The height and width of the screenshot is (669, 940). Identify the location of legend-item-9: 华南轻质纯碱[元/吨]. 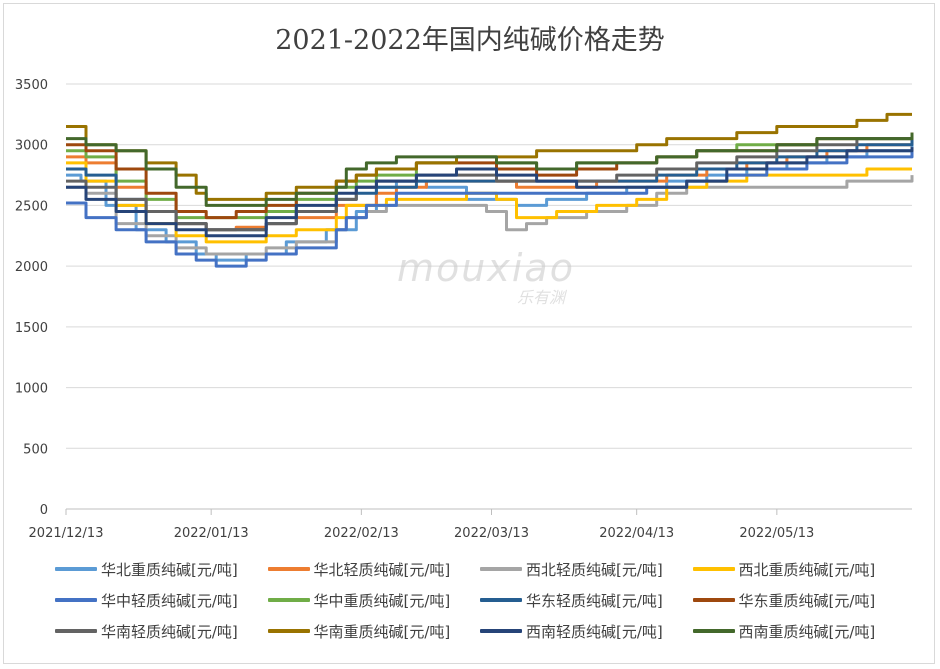
(161, 631).